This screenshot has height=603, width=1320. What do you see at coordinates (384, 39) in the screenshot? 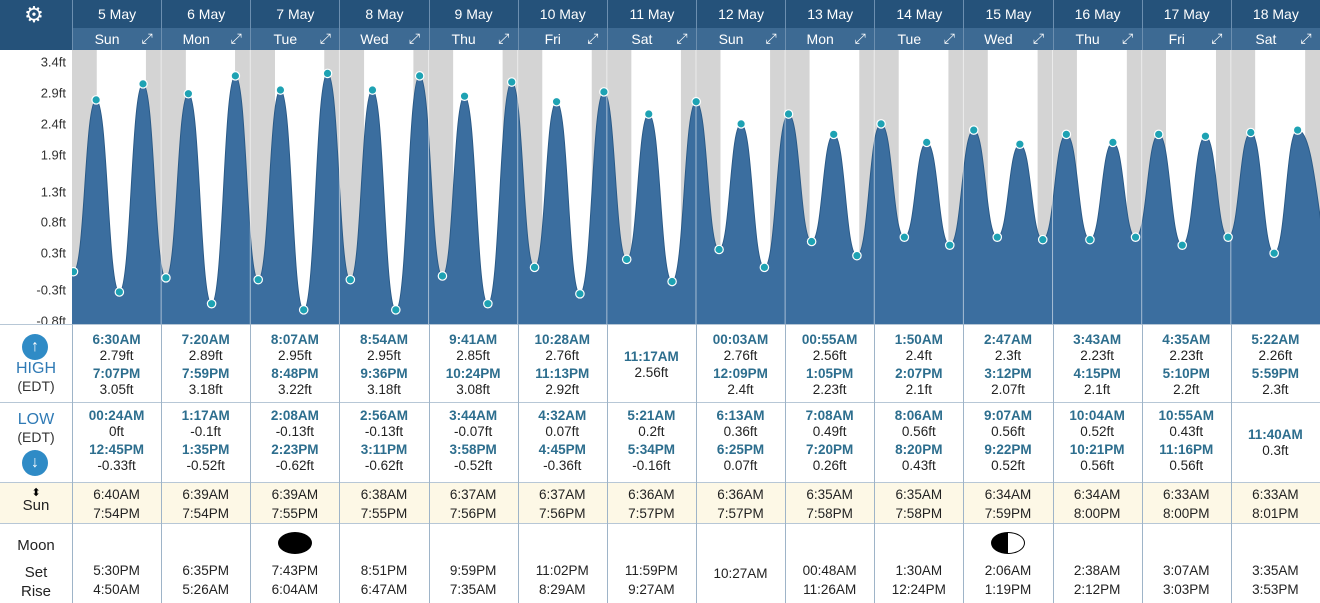
I see `day-of-week: Wed` at bounding box center [384, 39].